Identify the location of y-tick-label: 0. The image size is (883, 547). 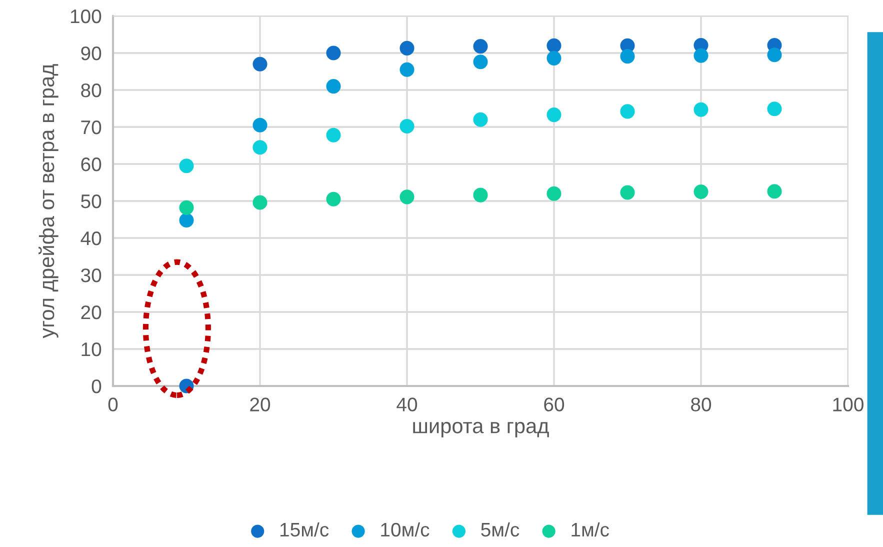
(97, 386).